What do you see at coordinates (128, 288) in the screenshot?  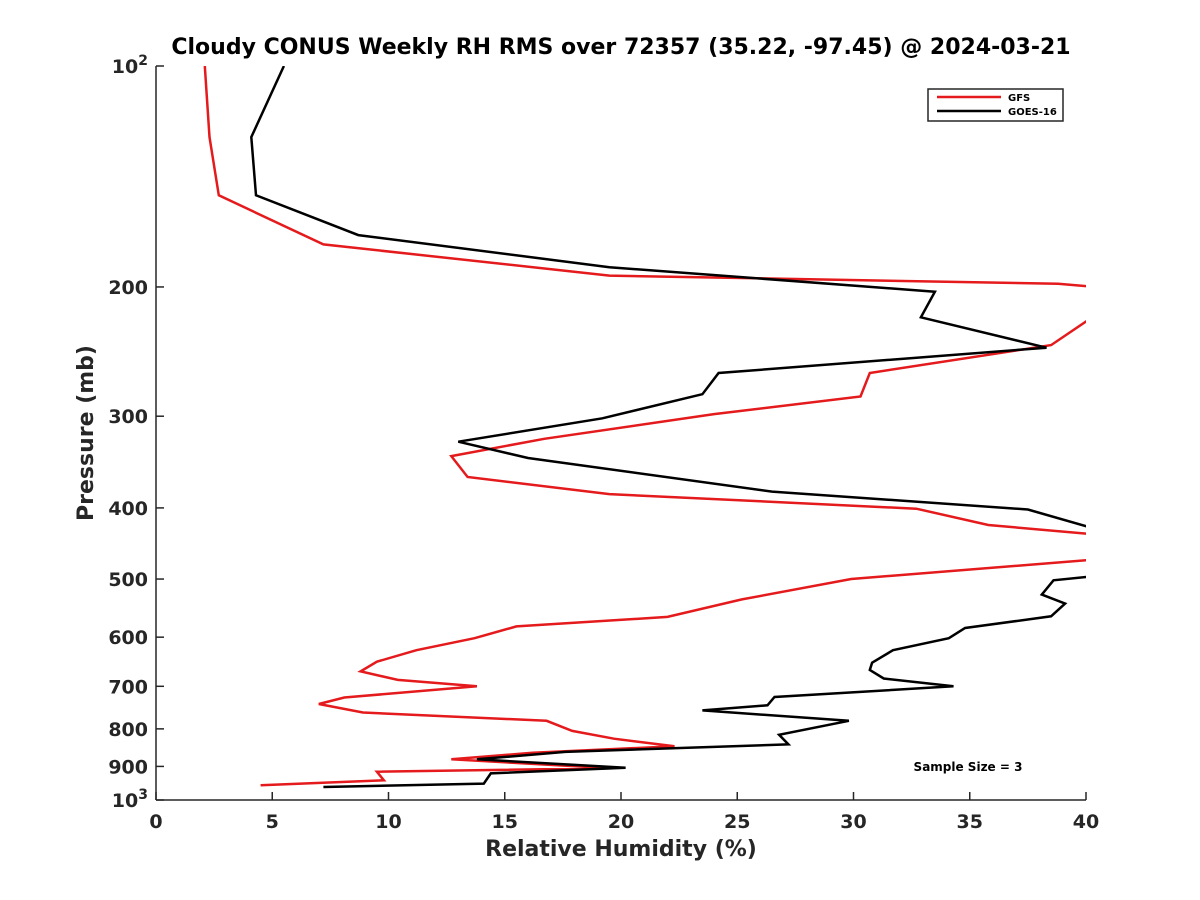 I see `y-tick-label: 200` at bounding box center [128, 288].